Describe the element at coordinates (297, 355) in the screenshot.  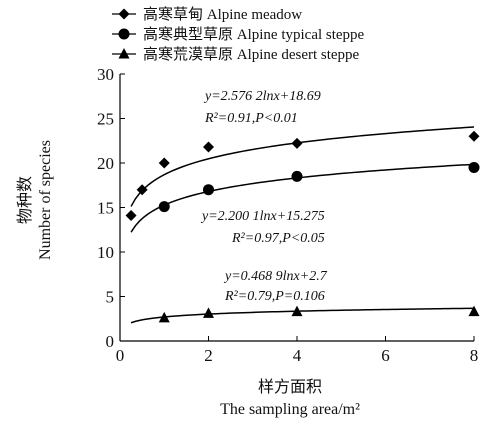
I see `x-tick-label: 4` at that location.